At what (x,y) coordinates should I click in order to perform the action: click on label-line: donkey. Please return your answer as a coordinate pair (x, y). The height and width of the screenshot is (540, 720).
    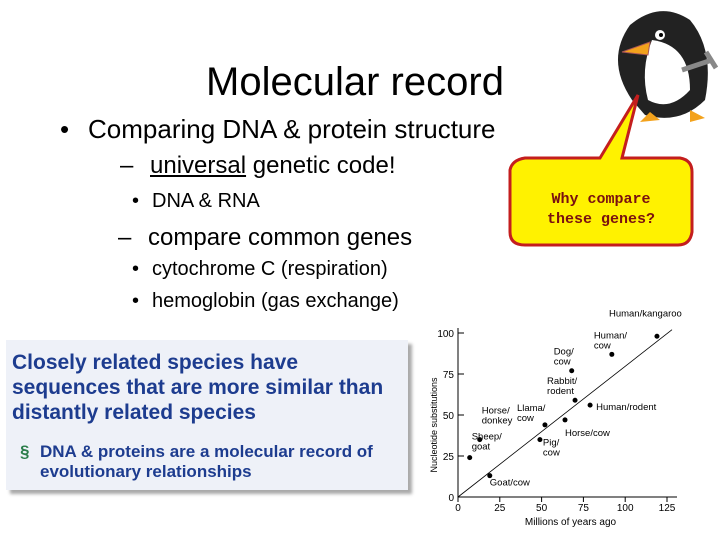
    Looking at the image, I should click on (497, 421).